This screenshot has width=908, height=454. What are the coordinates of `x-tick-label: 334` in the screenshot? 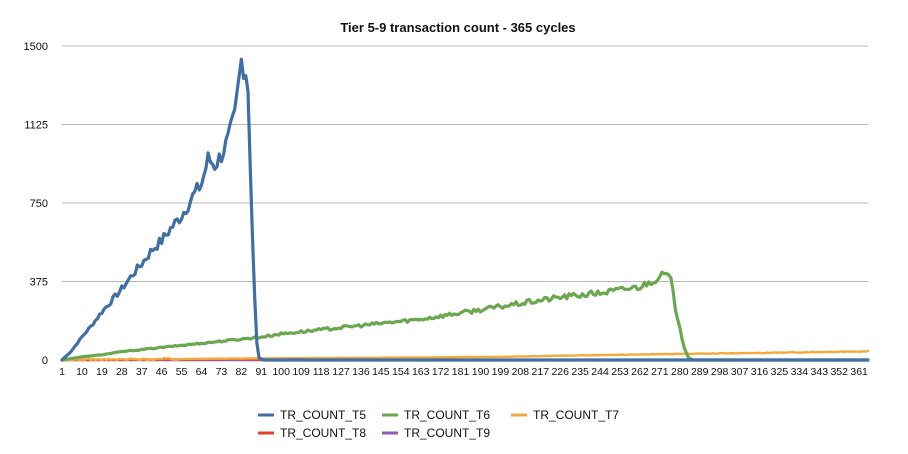 It's located at (800, 372).